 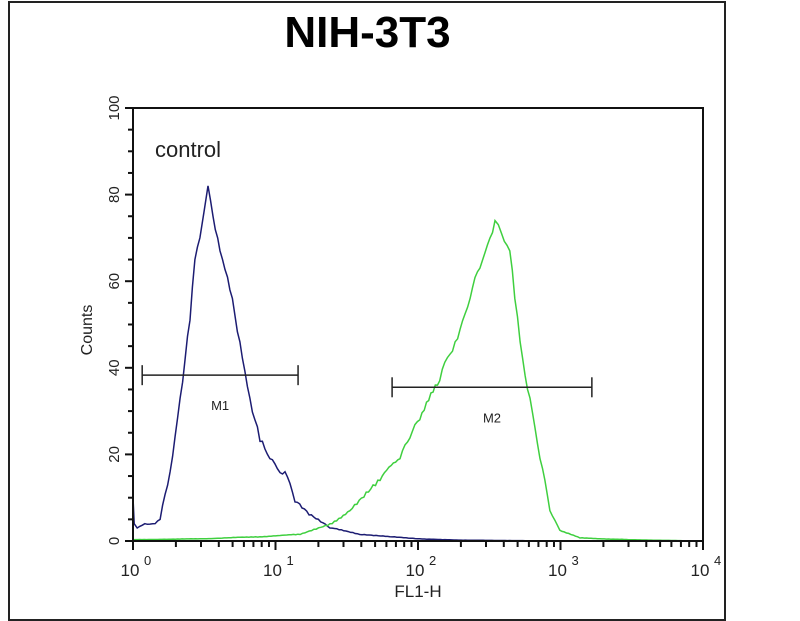 What do you see at coordinates (114, 107) in the screenshot?
I see `y-tick-label: 100` at bounding box center [114, 107].